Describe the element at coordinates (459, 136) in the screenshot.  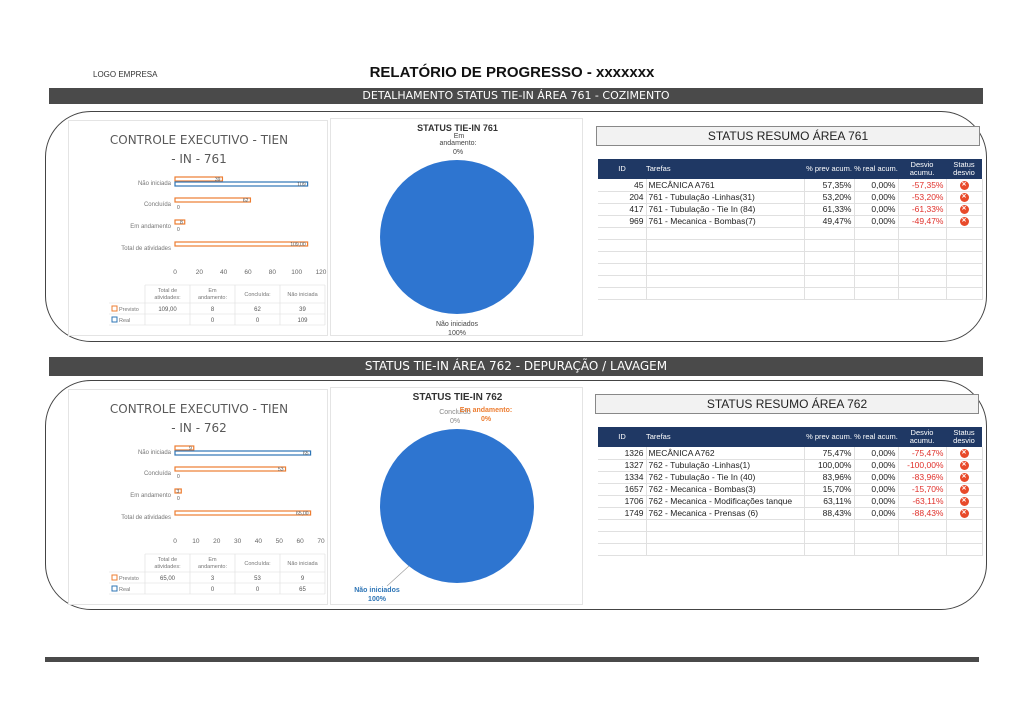
I see `pie-label-em-andamento: Em` at that location.